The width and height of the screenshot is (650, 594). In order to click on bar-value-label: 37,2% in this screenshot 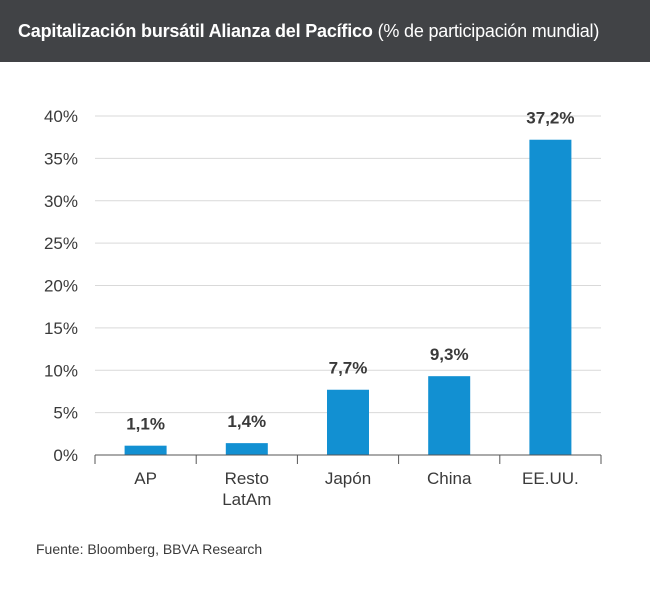, I will do `click(550, 118)`.